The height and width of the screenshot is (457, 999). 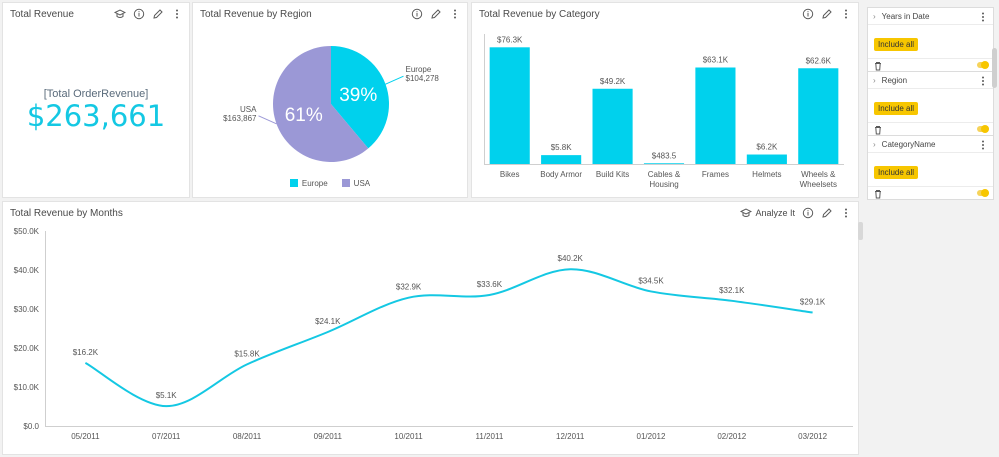 I want to click on y-tick-label: $20.0K, so click(x=27, y=348).